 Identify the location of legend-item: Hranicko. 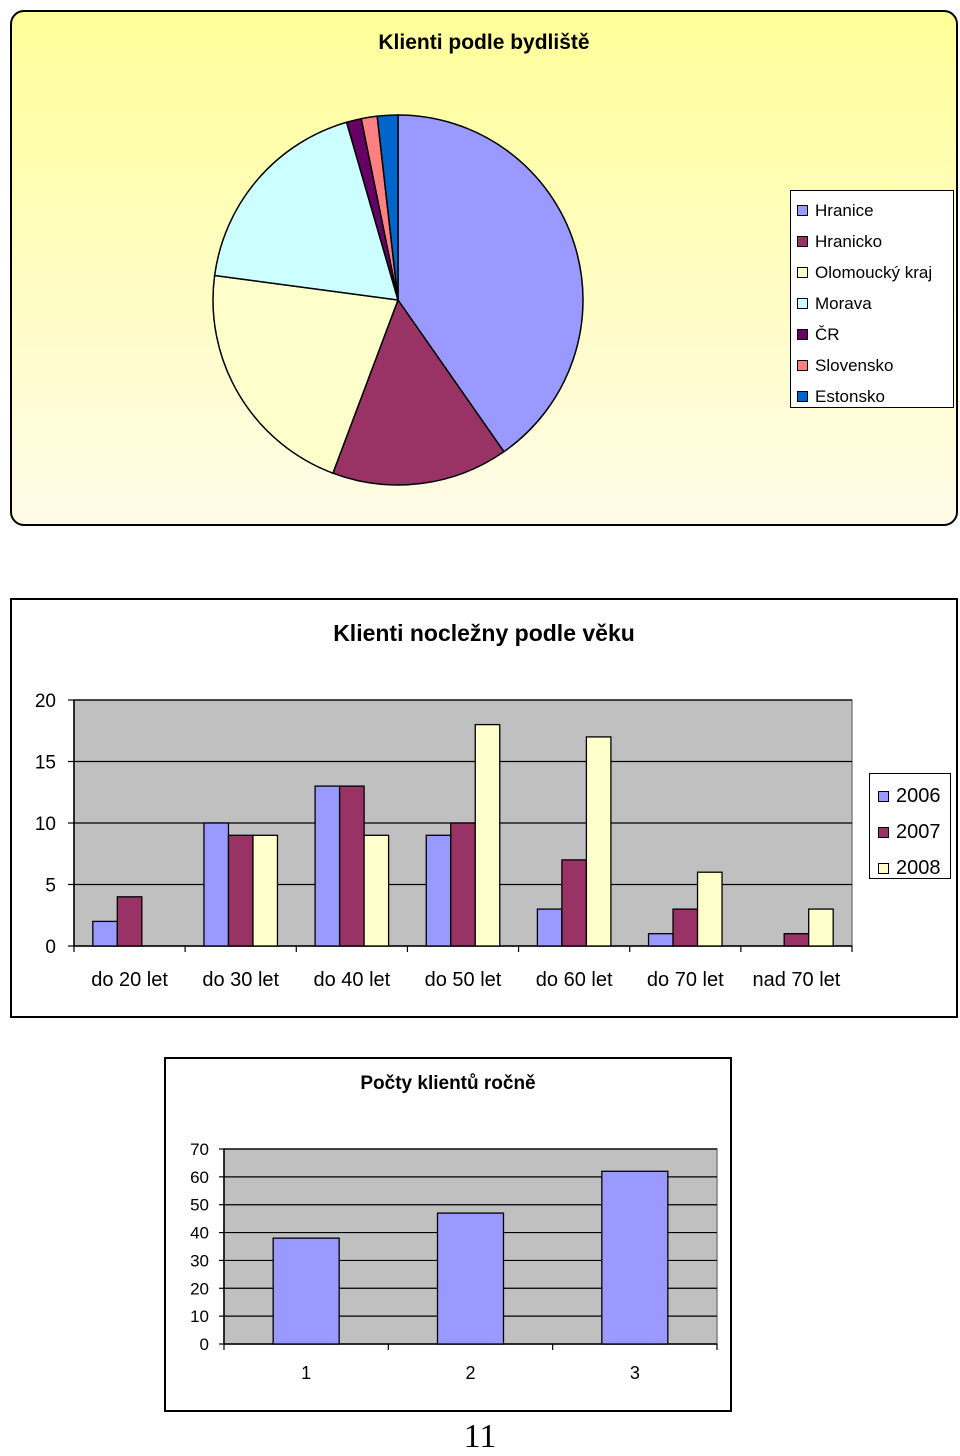
(875, 241).